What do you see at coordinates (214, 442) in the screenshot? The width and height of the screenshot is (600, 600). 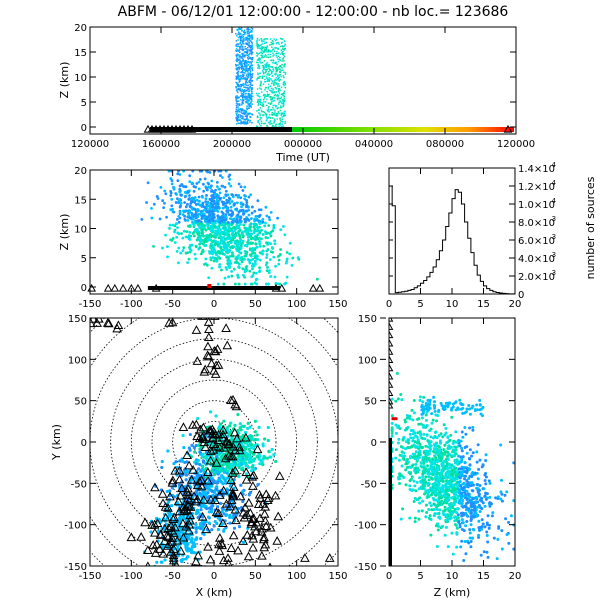 I see `range-ring` at bounding box center [214, 442].